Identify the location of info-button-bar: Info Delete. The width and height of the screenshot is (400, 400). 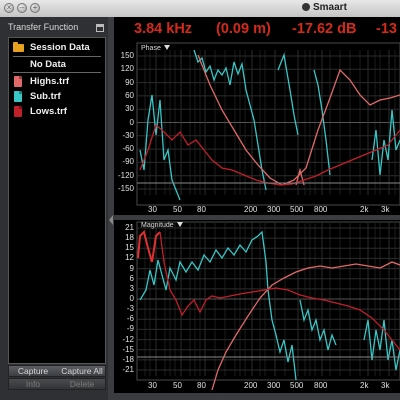
(57, 384).